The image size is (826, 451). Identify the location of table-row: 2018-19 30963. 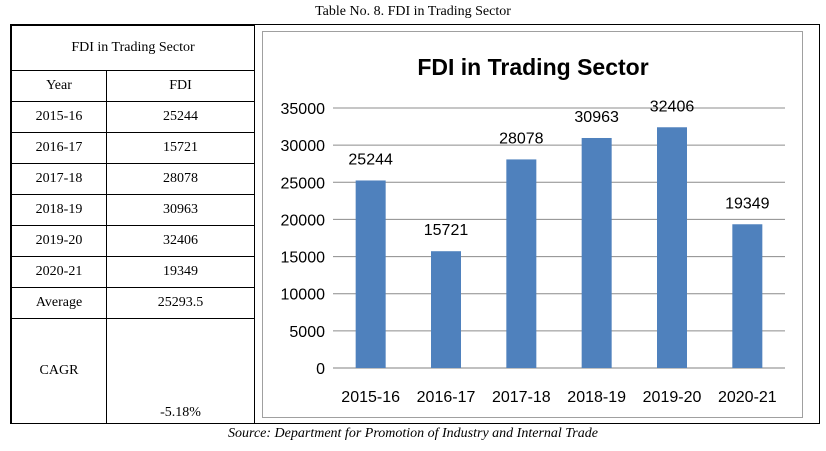
(133, 210).